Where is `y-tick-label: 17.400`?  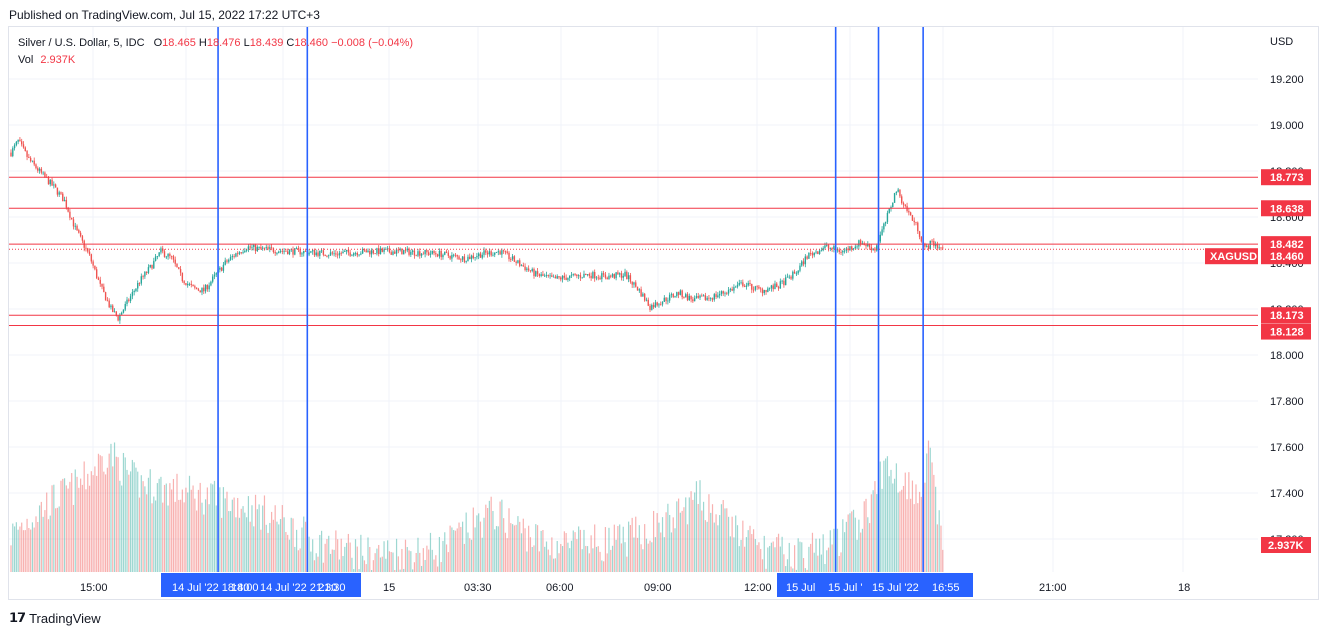
y-tick-label: 17.400 is located at coordinates (1287, 494).